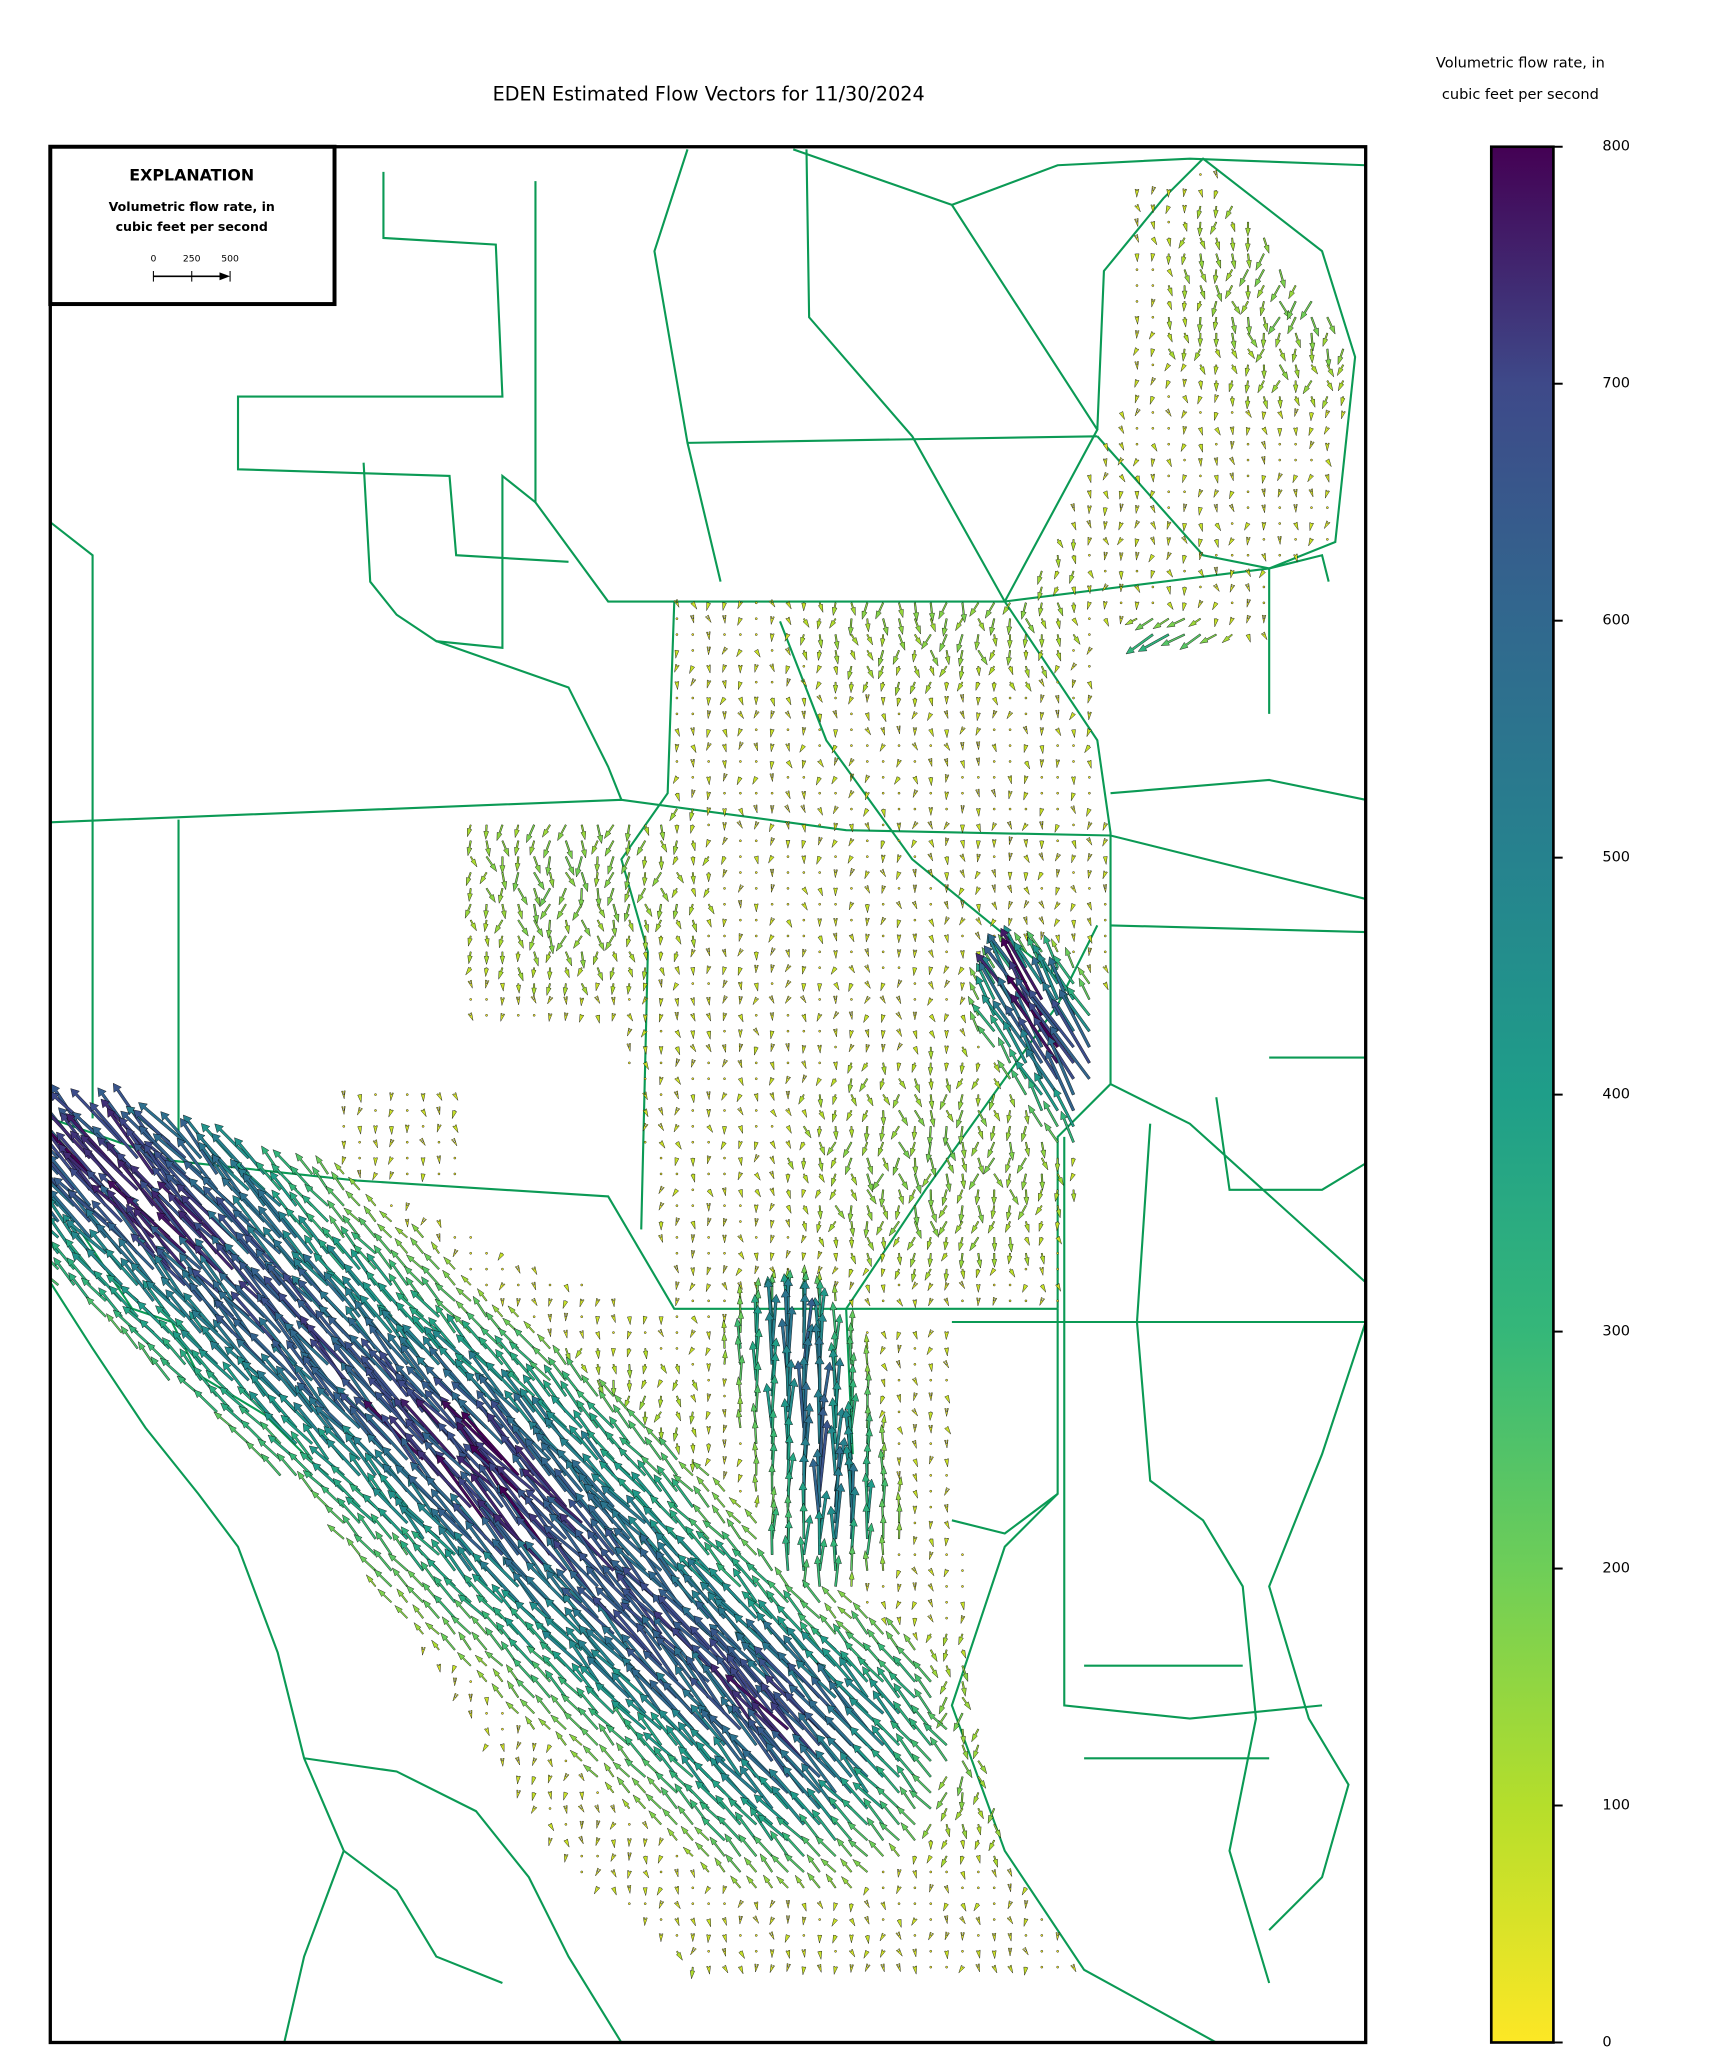 This screenshot has width=1724, height=2061. What do you see at coordinates (1522, 1094) in the screenshot?
I see `colorbar` at bounding box center [1522, 1094].